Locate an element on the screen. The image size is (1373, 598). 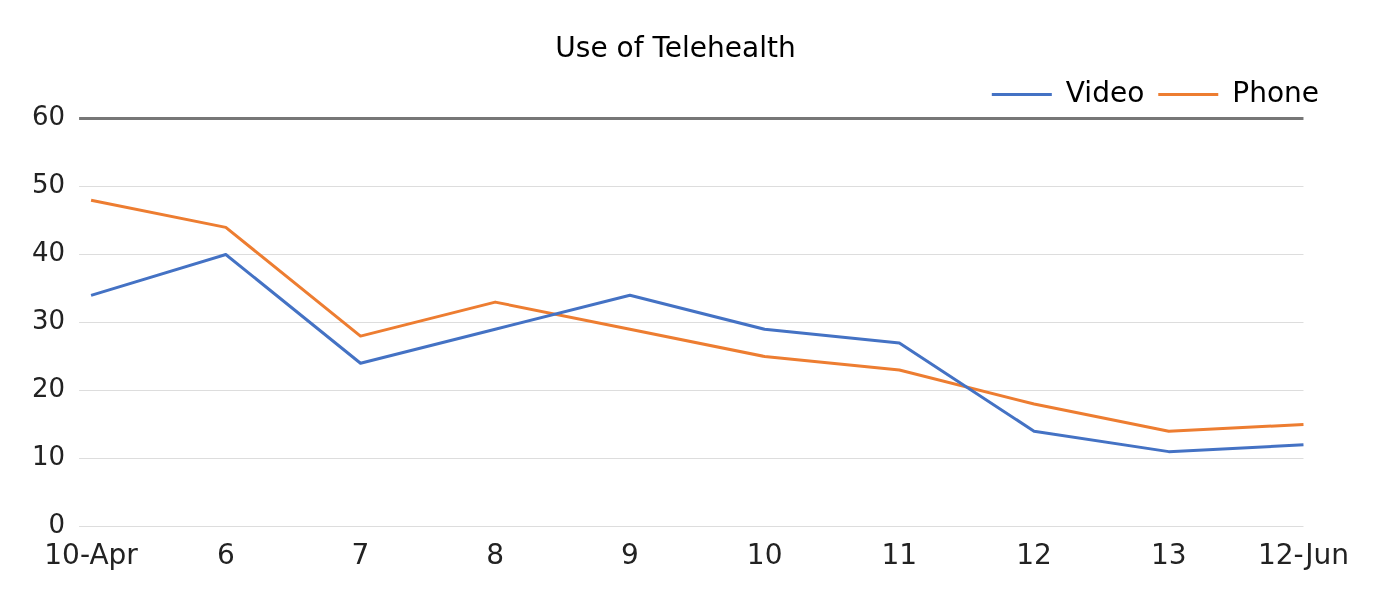
legend-label: Video is located at coordinates (1105, 92).